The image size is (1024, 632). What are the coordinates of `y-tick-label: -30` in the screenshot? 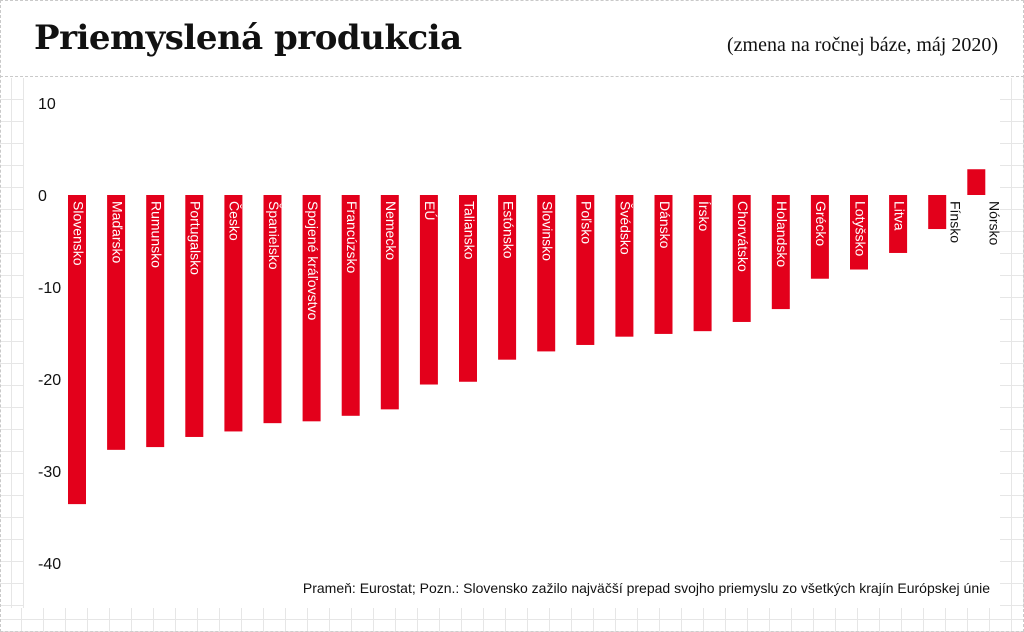 It's located at (49, 472).